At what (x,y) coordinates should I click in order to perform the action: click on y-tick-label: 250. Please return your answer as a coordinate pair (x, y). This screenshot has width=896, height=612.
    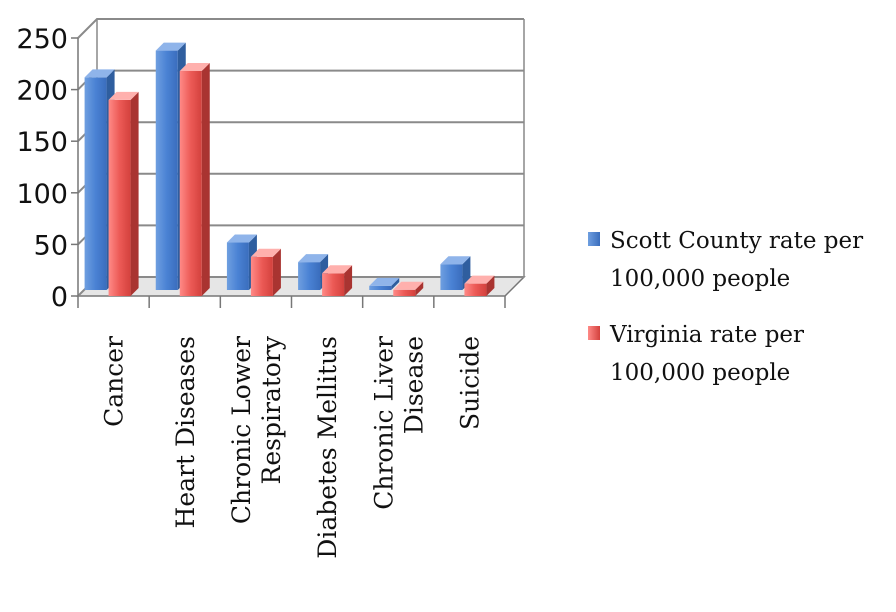
    Looking at the image, I should click on (42, 39).